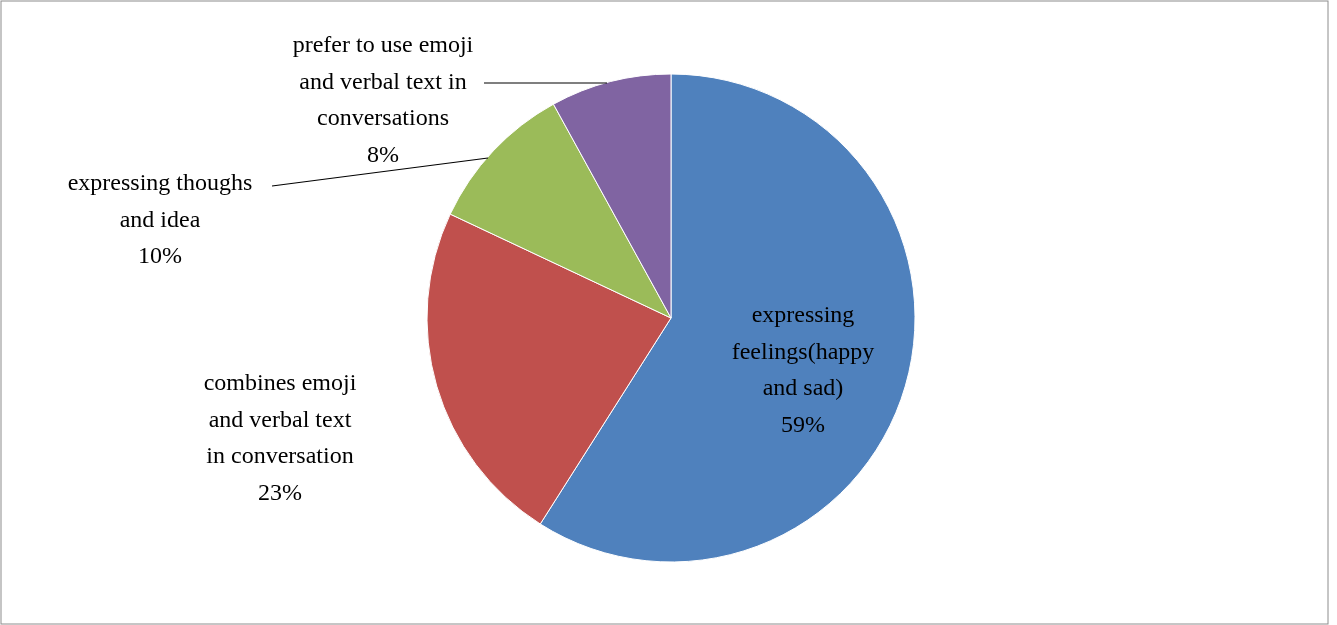 This screenshot has height=625, width=1337. What do you see at coordinates (383, 153) in the screenshot?
I see `data-label: 8%` at bounding box center [383, 153].